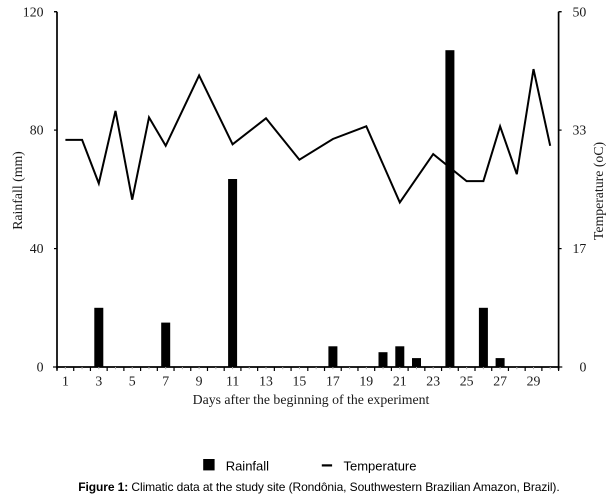 The width and height of the screenshot is (611, 500). Describe the element at coordinates (300, 380) in the screenshot. I see `svg-text: 15` at that location.